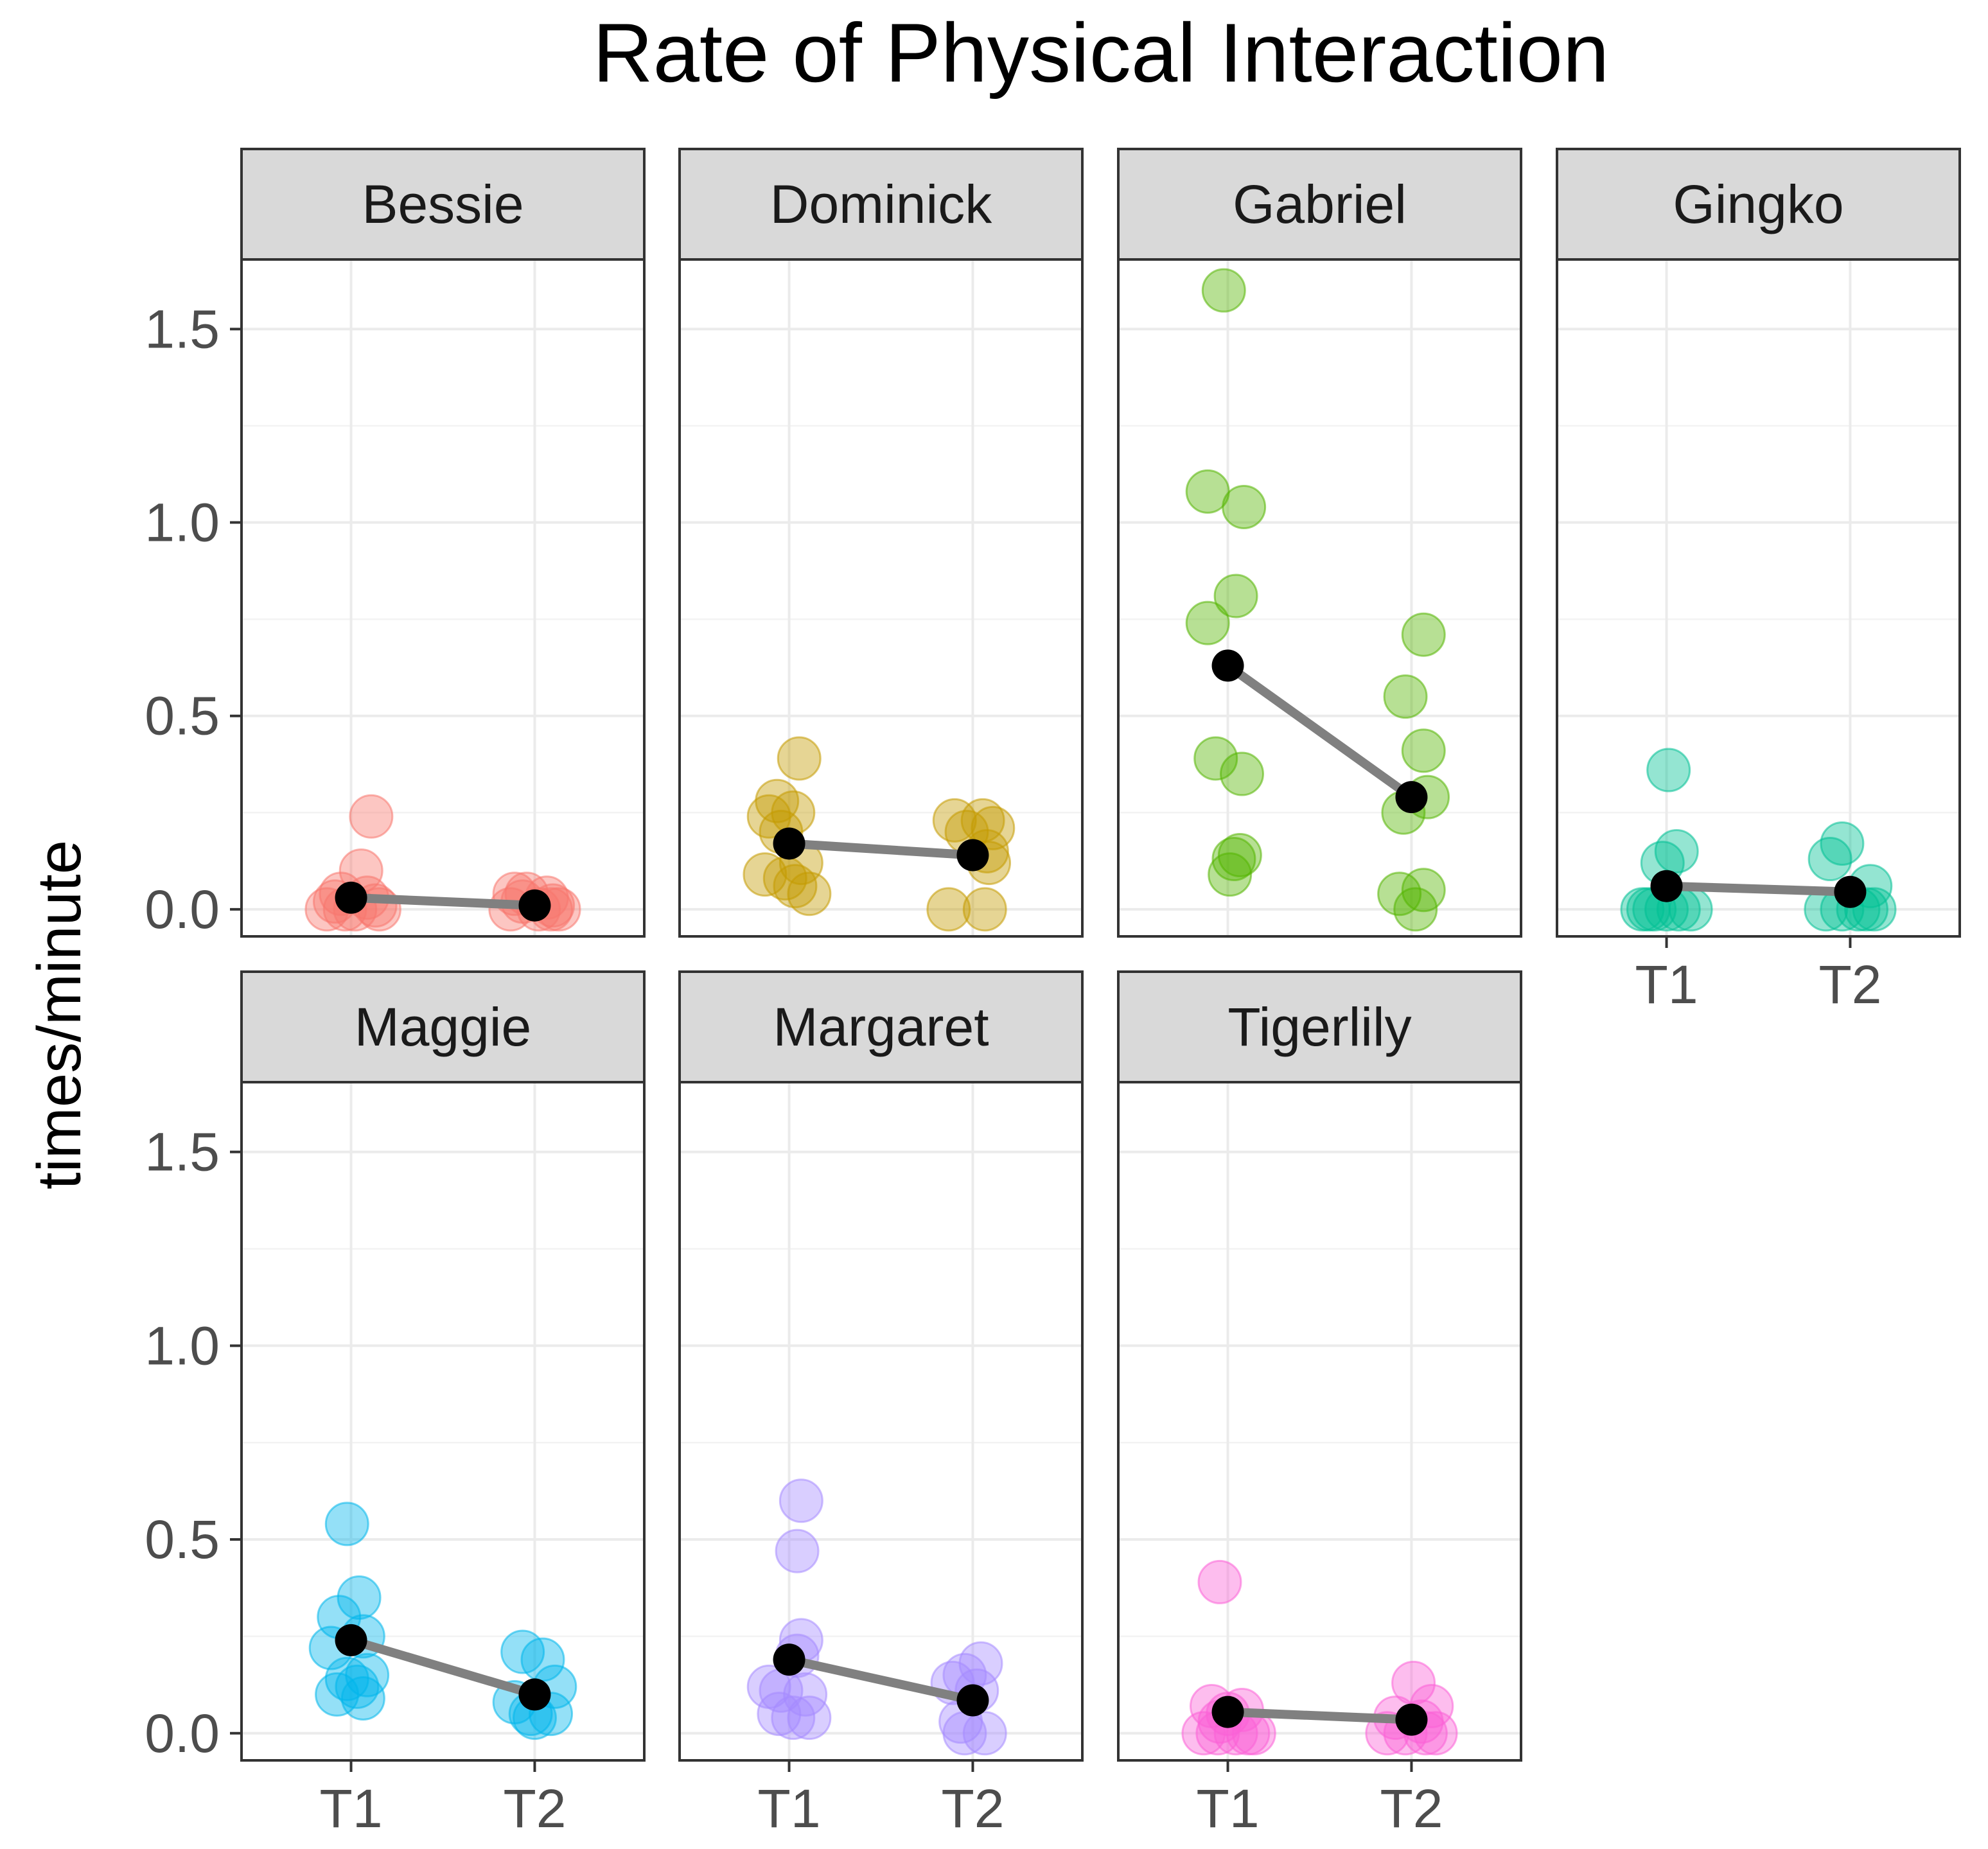 The height and width of the screenshot is (1849, 1988). I want to click on chart-title: Rate of Physical Interaction, so click(1101, 53).